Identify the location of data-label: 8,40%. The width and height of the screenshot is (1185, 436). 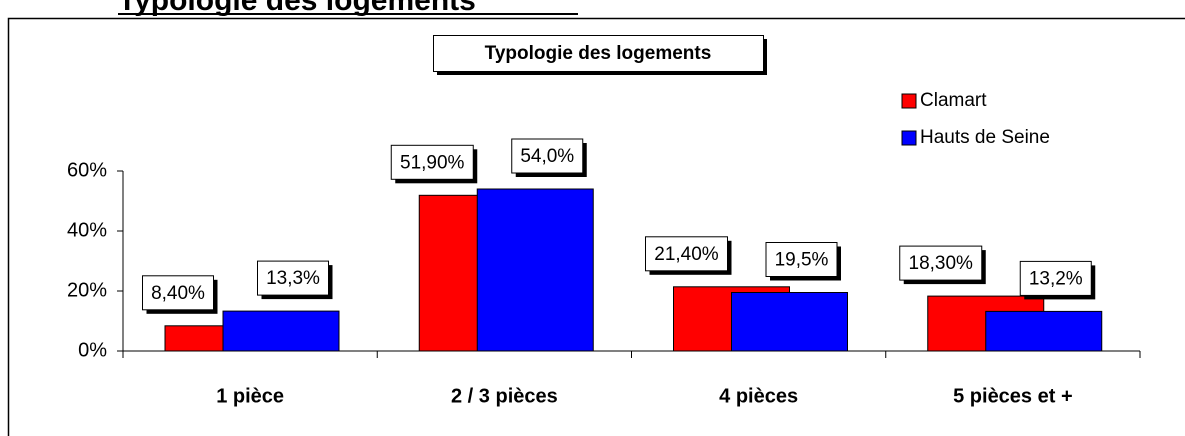
(178, 293).